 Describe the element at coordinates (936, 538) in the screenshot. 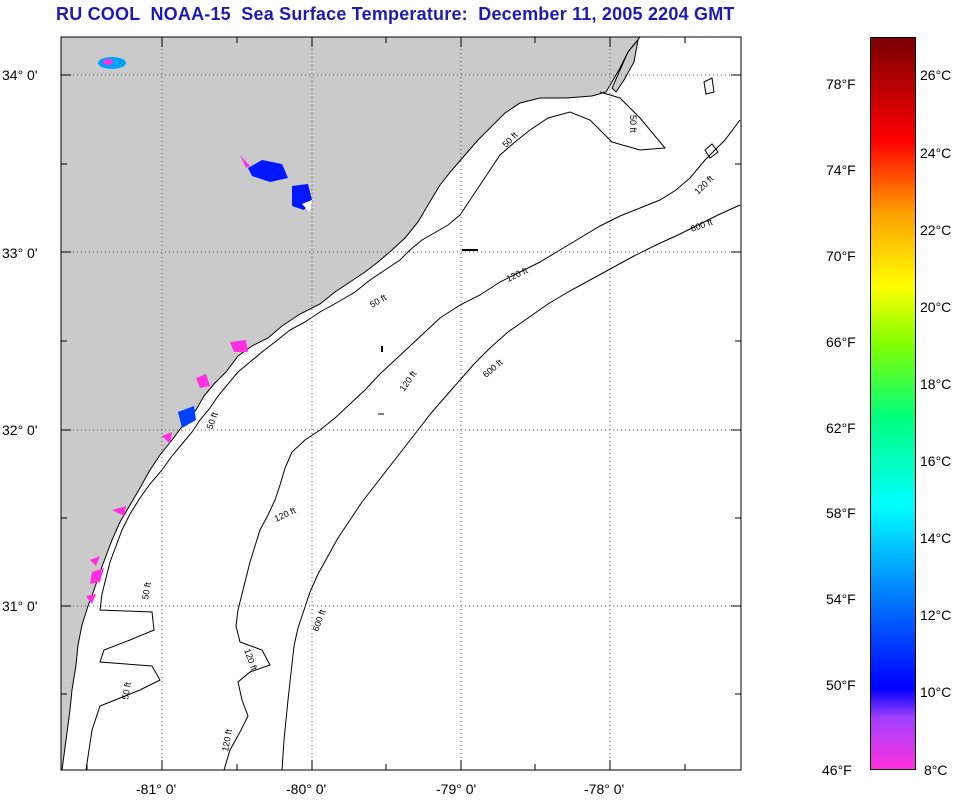

I see `cb-c-14: 14°C` at that location.